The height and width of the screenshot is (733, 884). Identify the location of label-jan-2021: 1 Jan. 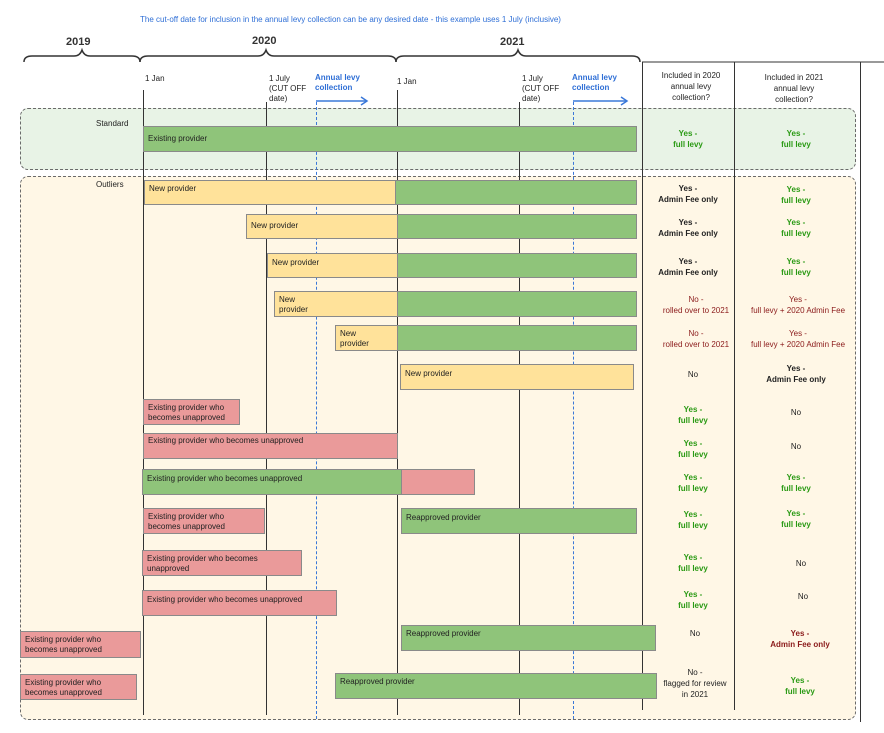
(407, 81).